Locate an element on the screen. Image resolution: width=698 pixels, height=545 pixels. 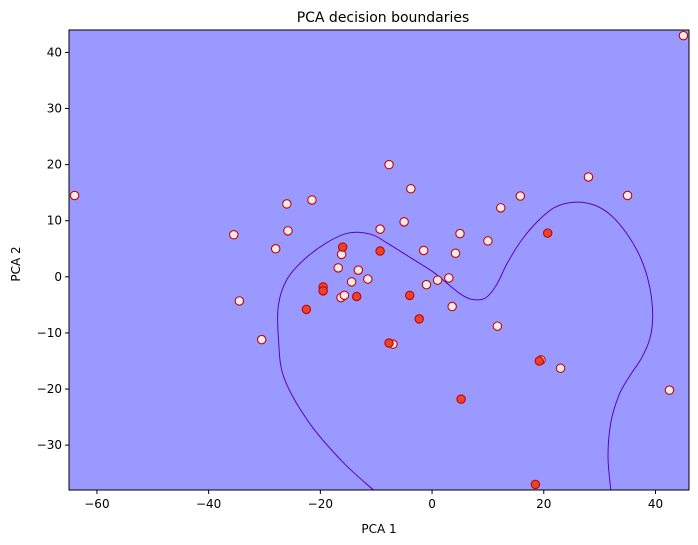
x-axis: −60 −40 −20 0 20 40 is located at coordinates (373, 500).